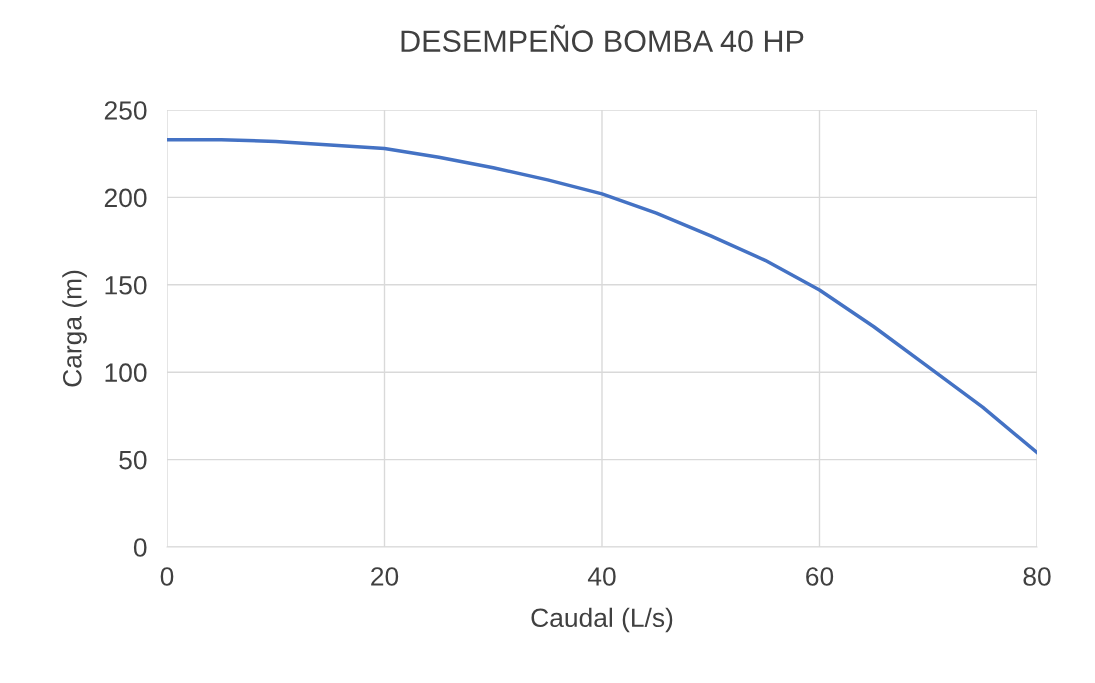 The width and height of the screenshot is (1095, 683). I want to click on x-tick-label: 60, so click(820, 576).